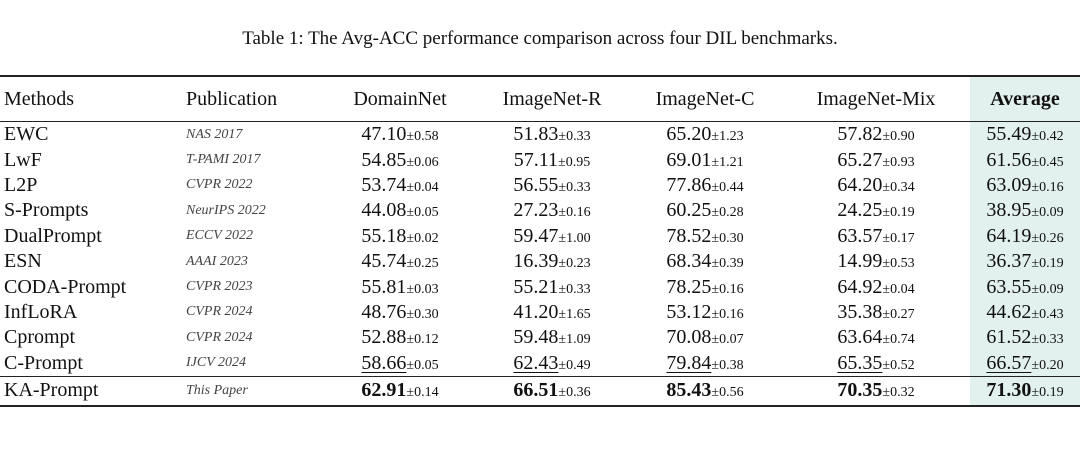 Image resolution: width=1080 pixels, height=459 pixels. I want to click on score-cell: 60.25±0.28, so click(705, 210).